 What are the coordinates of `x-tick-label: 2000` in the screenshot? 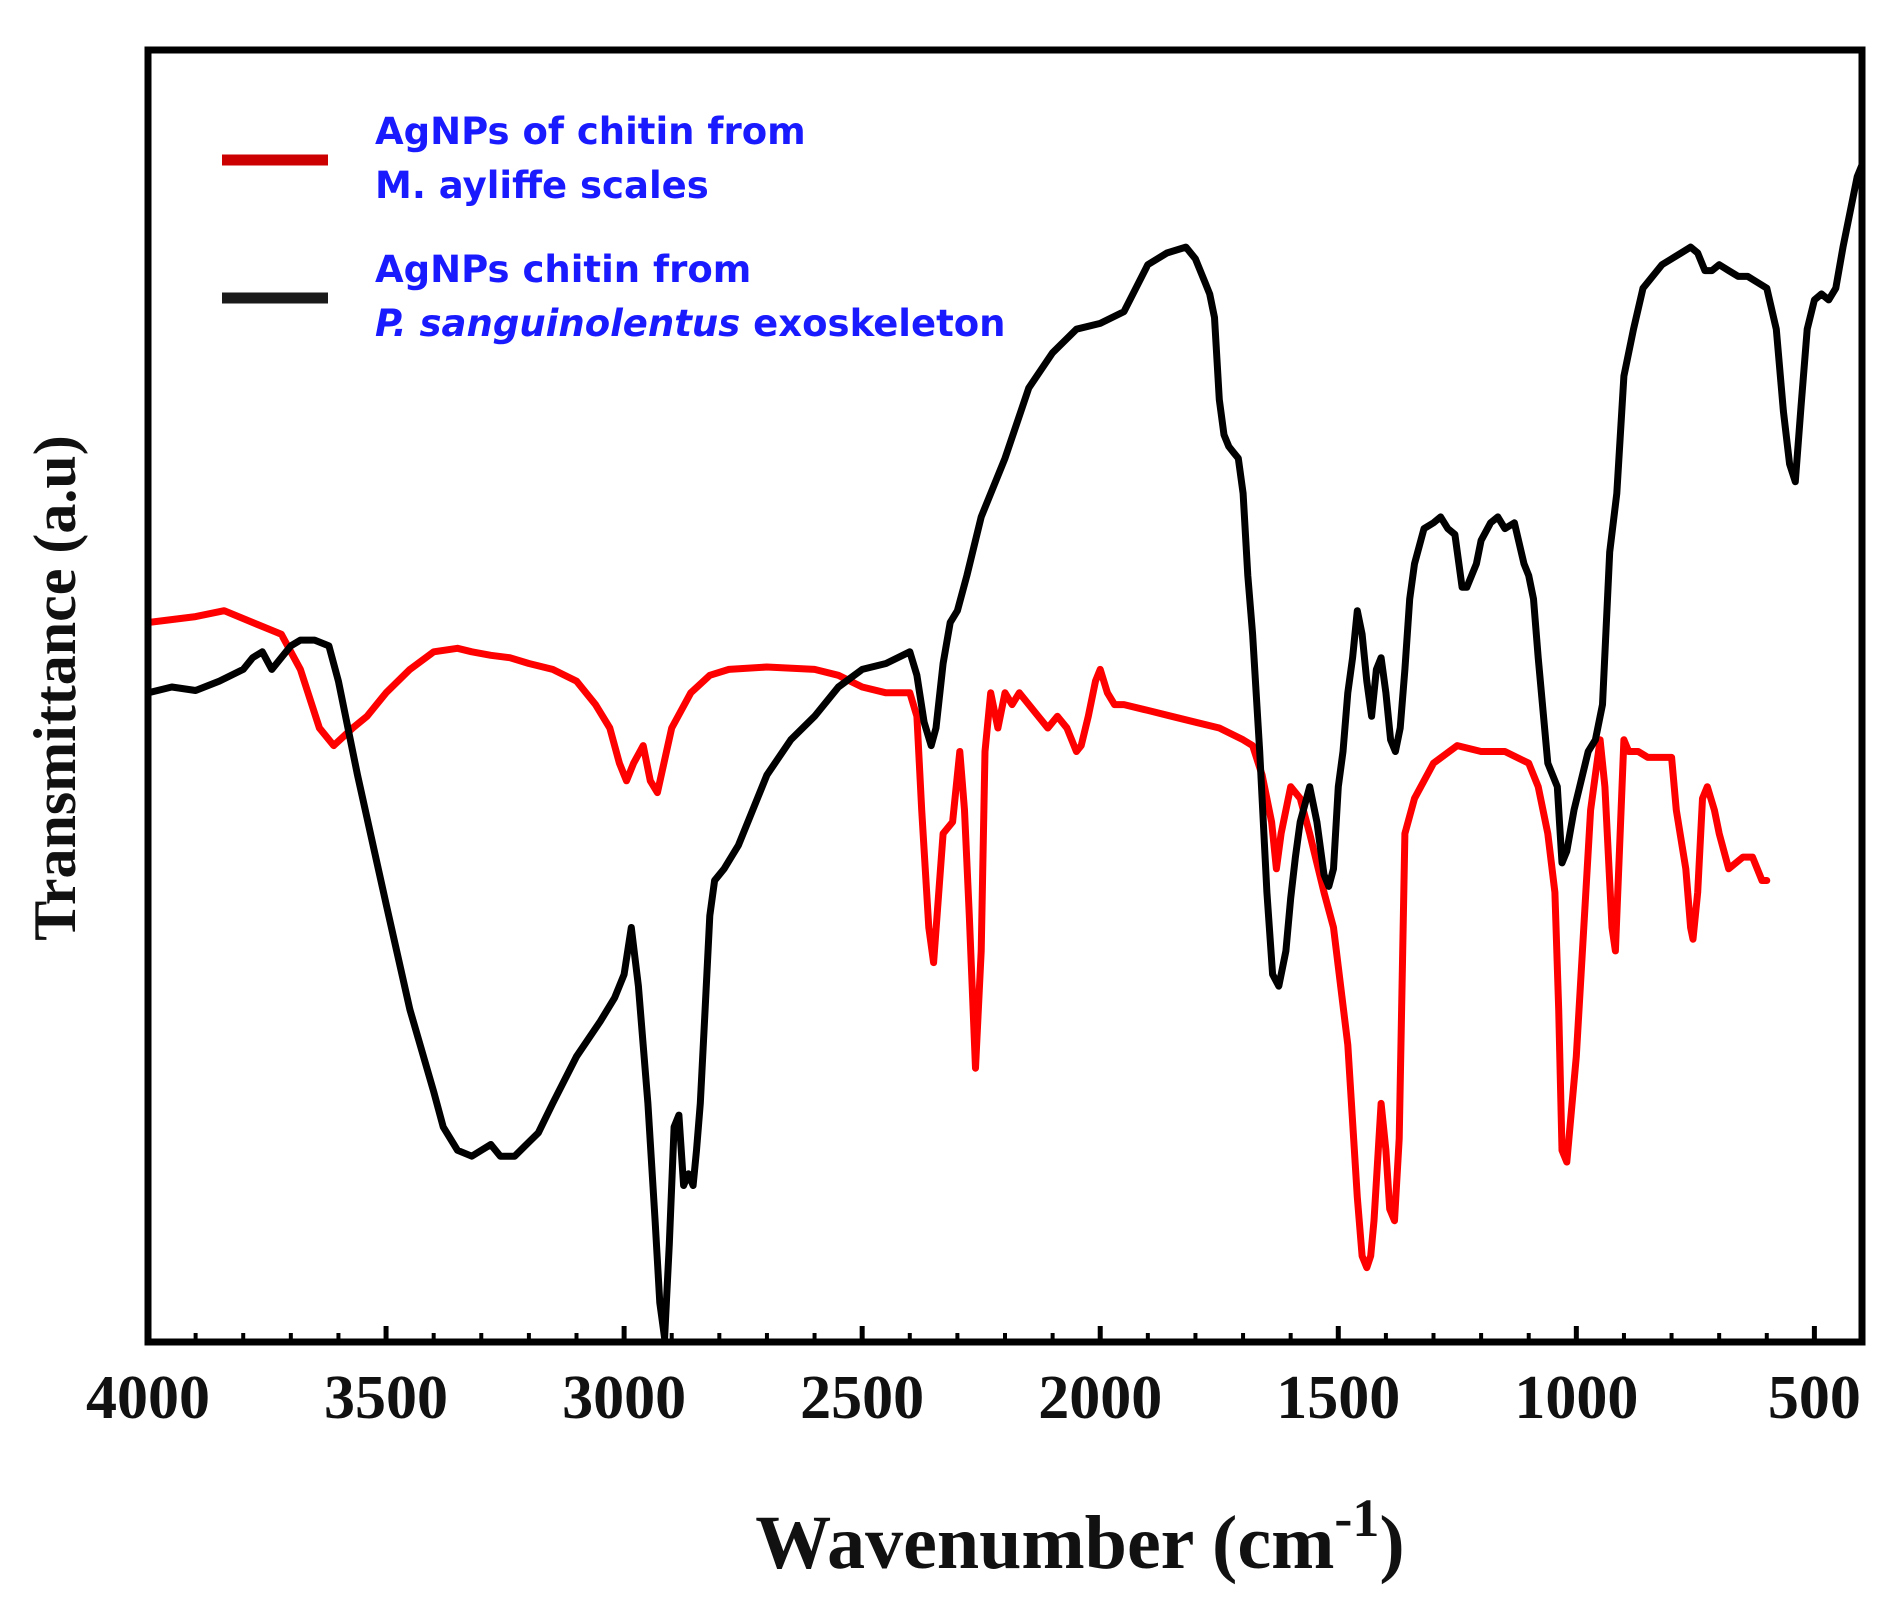 It's located at (1100, 1398).